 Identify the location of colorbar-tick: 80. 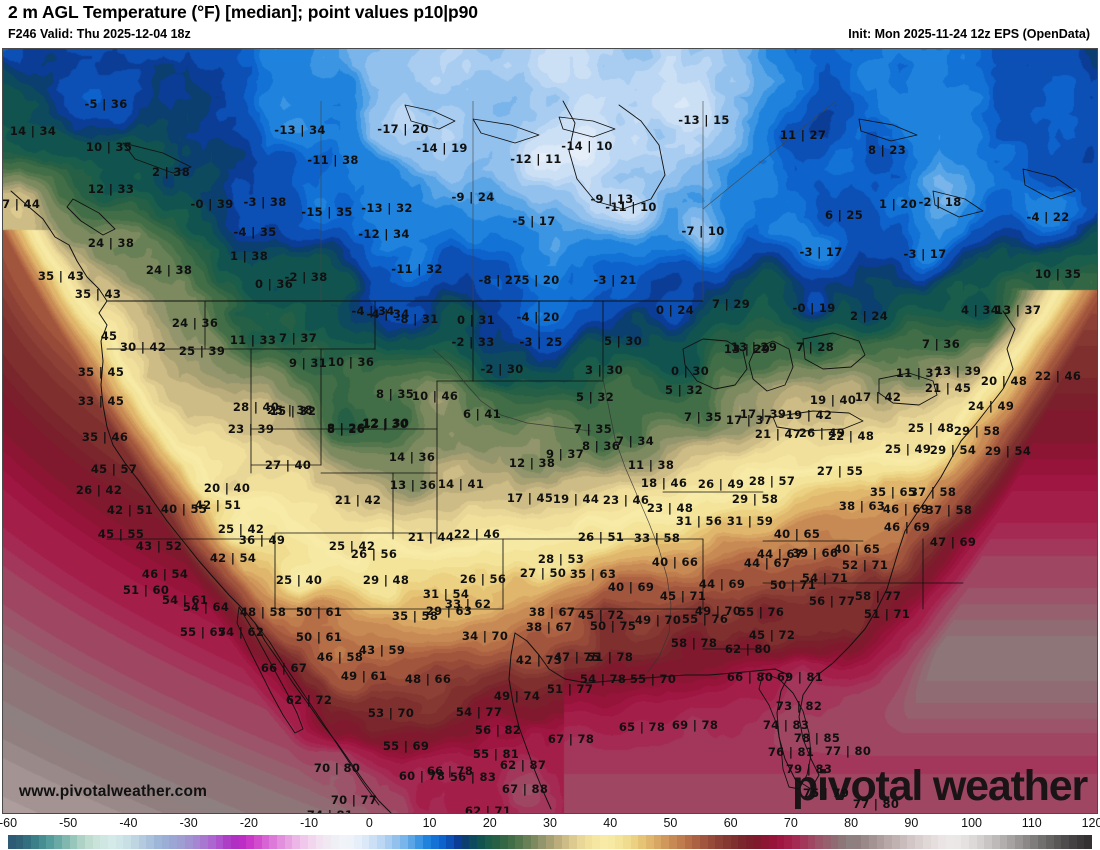
(851, 823).